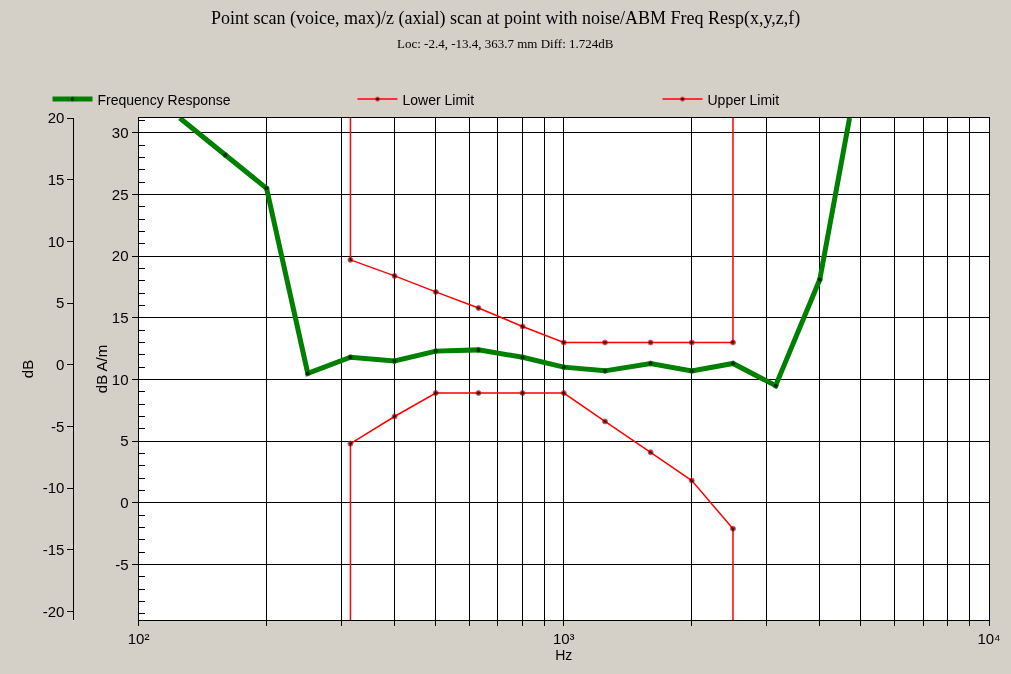  What do you see at coordinates (438, 99) in the screenshot?
I see `legend-label: Lower Limit` at bounding box center [438, 99].